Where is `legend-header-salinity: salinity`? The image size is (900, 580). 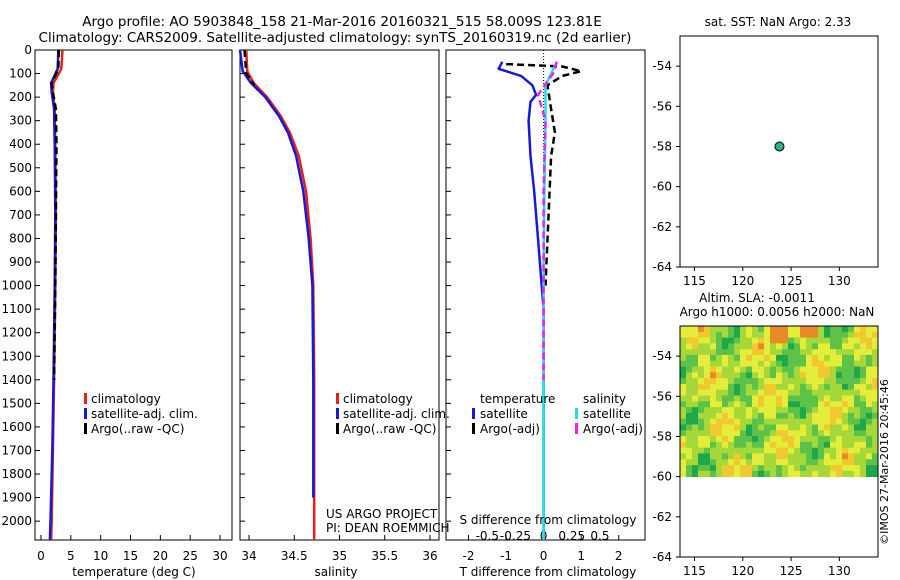 legend-header-salinity: salinity is located at coordinates (604, 399).